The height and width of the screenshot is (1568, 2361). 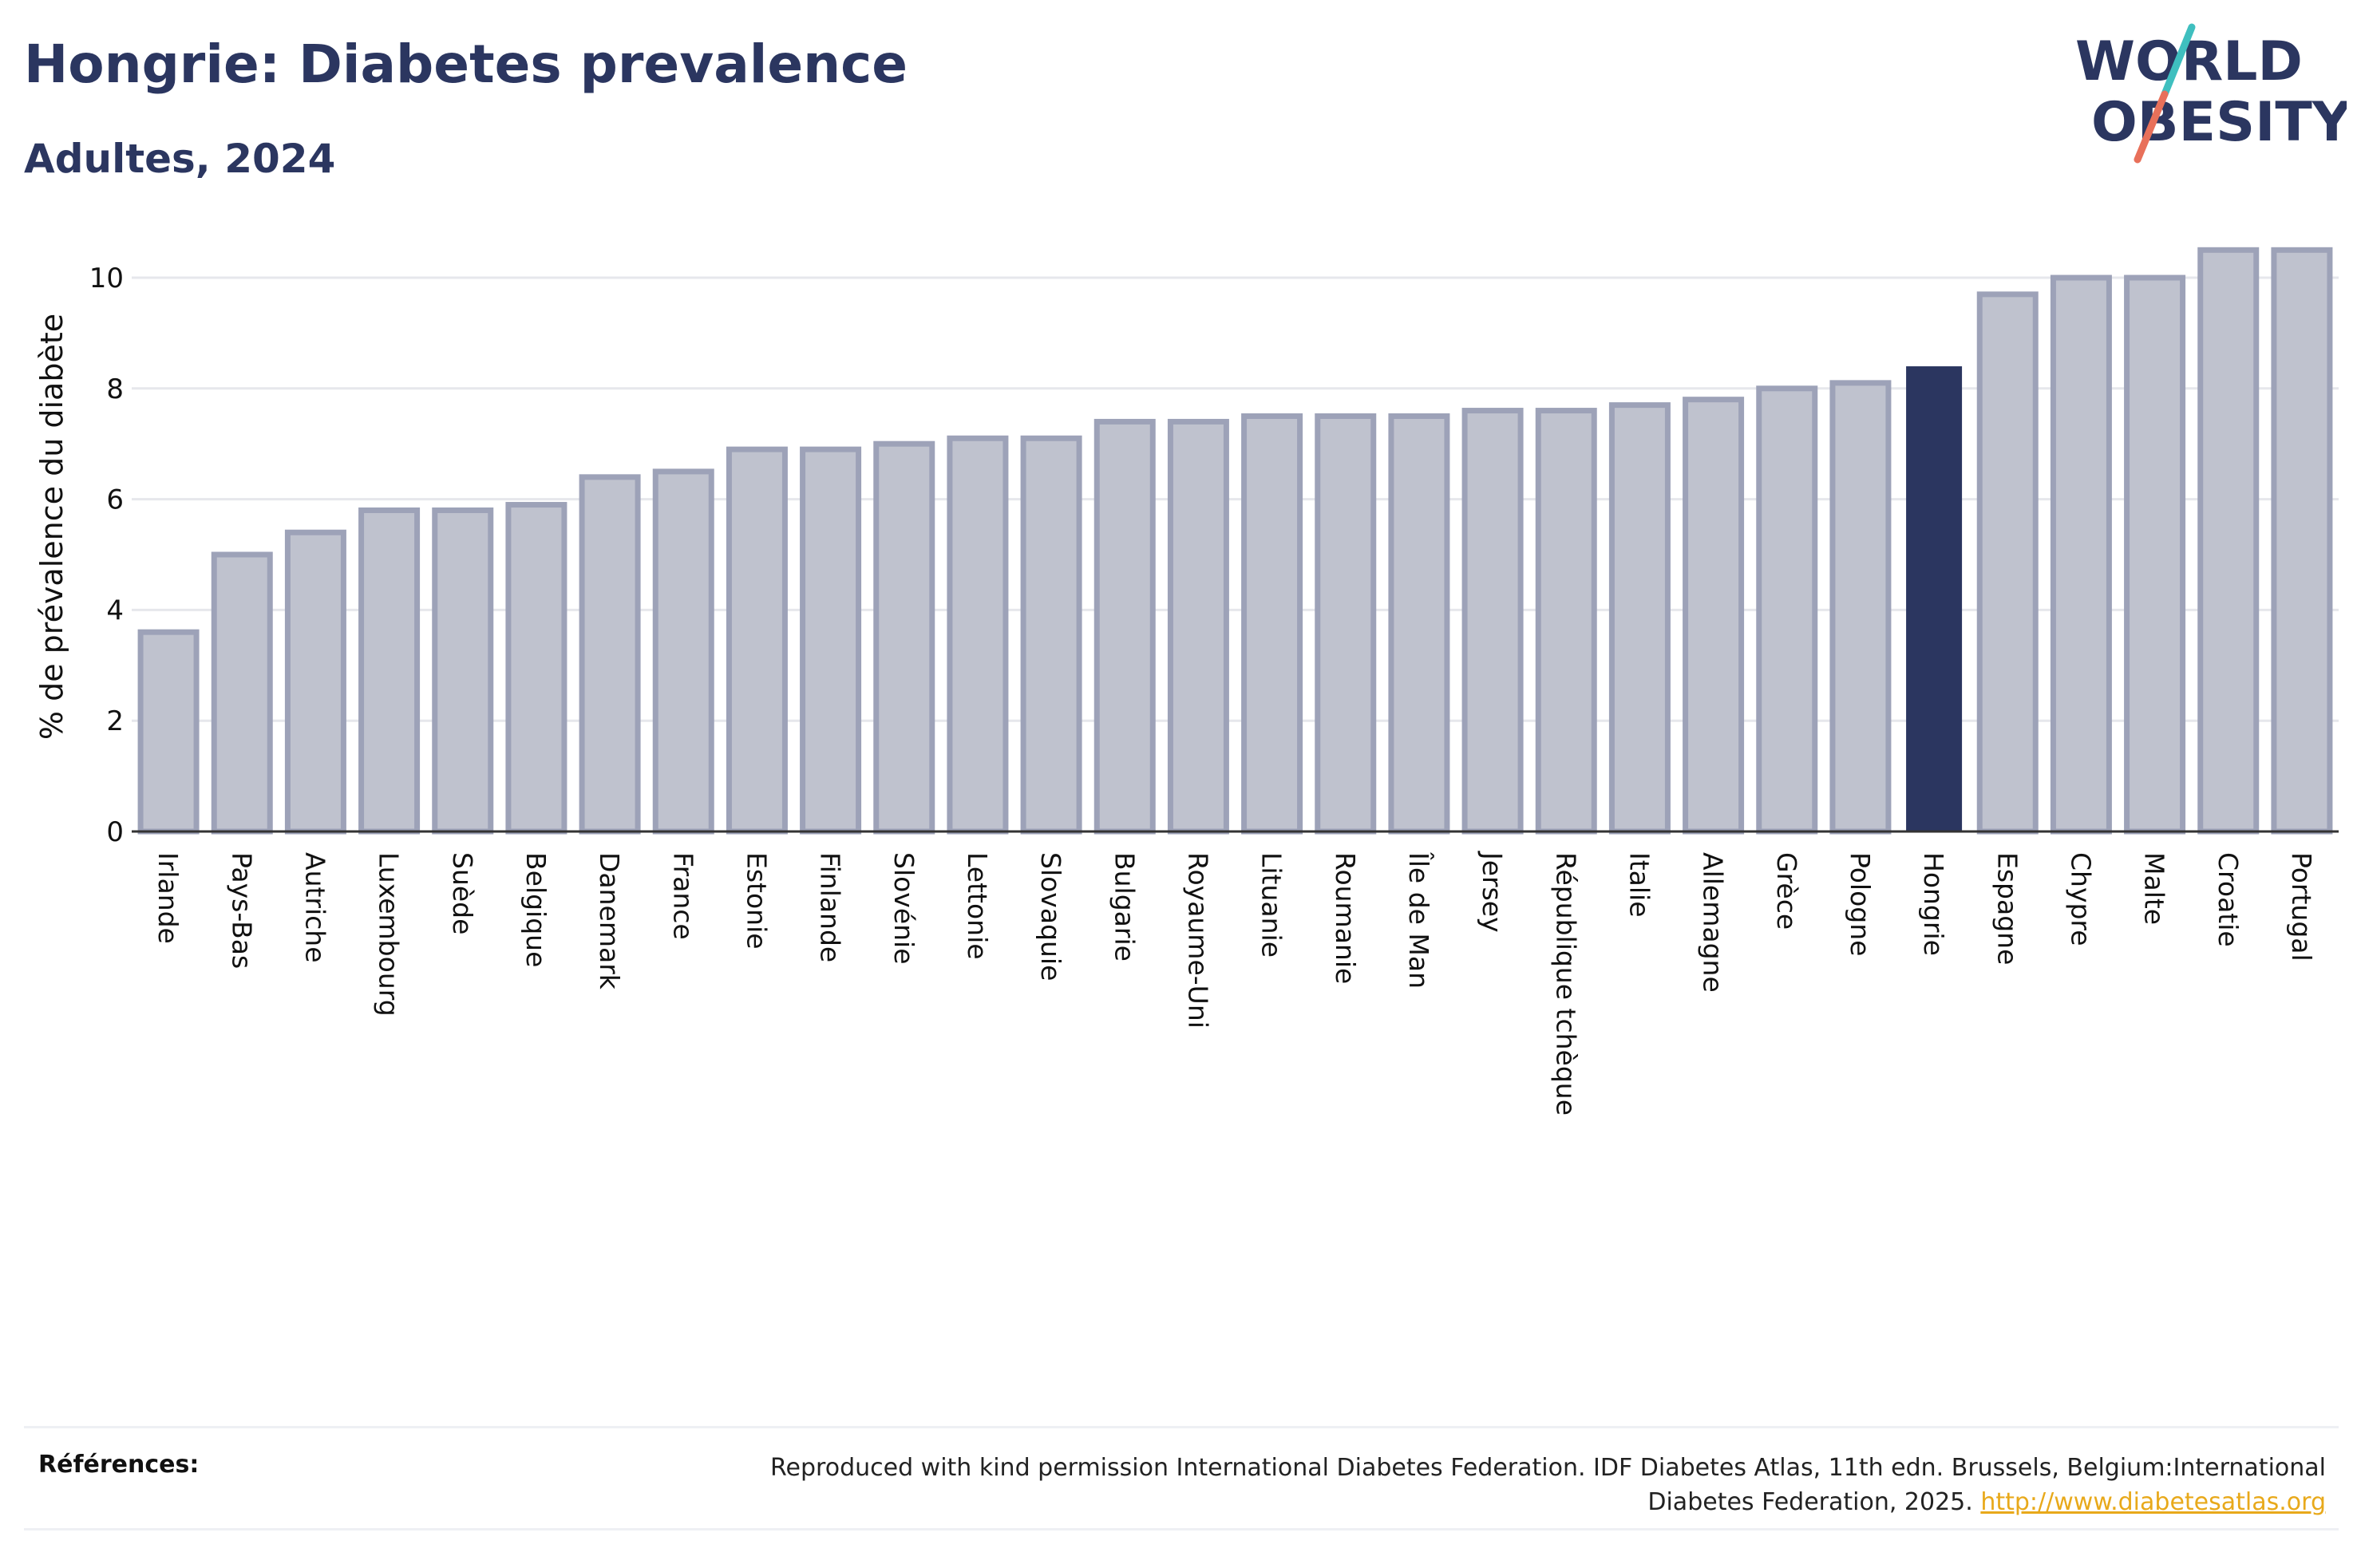 What do you see at coordinates (115, 721) in the screenshot?
I see `y-tick-label: 2` at bounding box center [115, 721].